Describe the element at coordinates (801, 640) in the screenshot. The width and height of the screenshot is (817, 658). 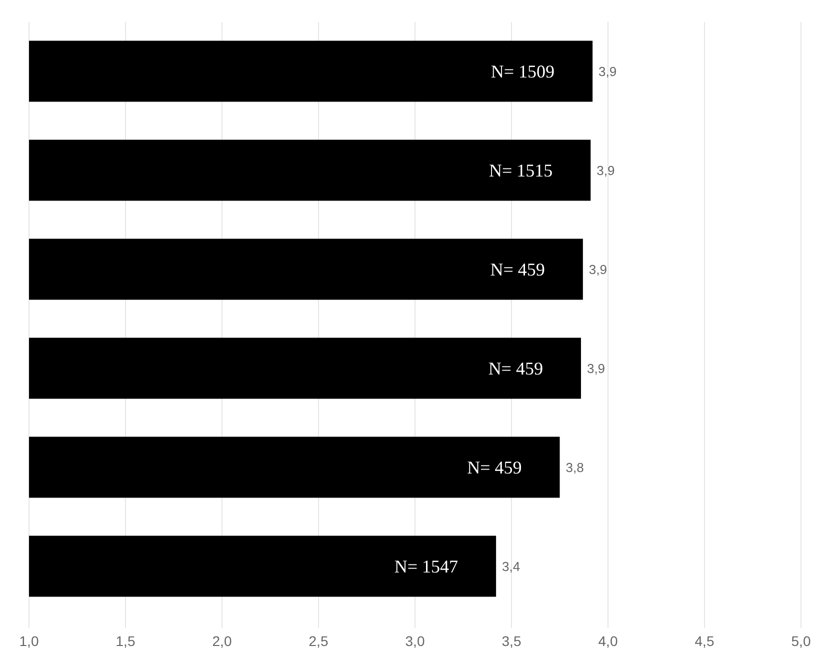
I see `x-tick-label: 5,0` at that location.